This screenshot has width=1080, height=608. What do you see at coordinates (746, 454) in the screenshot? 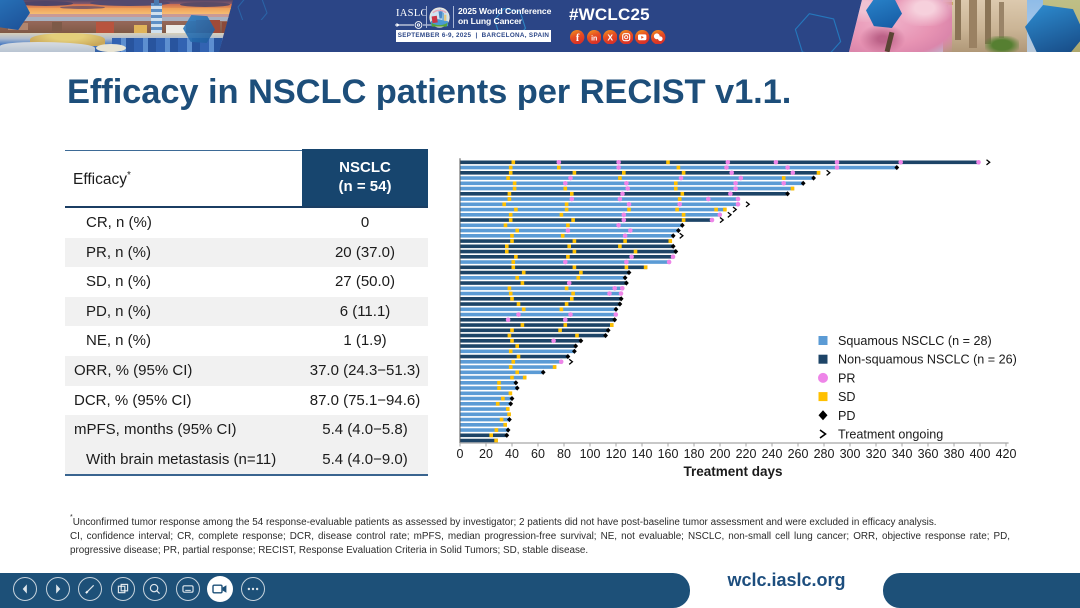
I see `svg-text: 220` at bounding box center [746, 454].